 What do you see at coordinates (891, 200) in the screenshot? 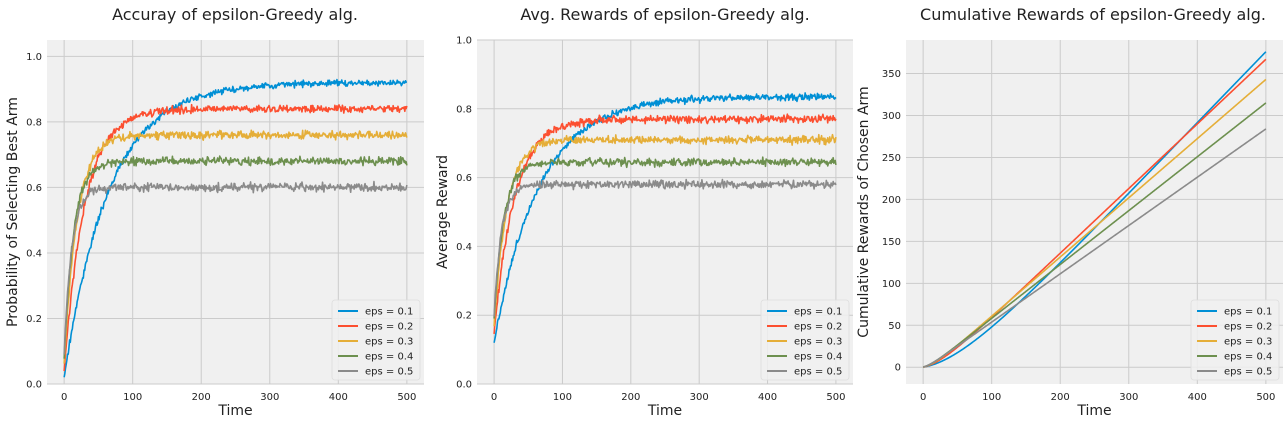
I see `y-tick-label: 200` at bounding box center [891, 200].